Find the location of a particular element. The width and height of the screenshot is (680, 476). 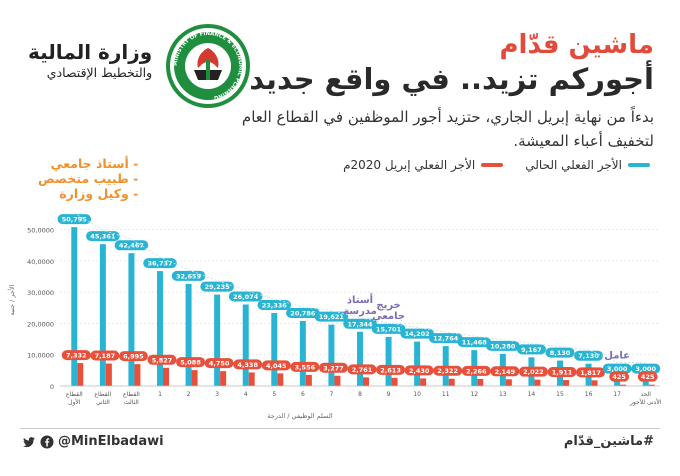

job-example-2: - طبيب متخصص is located at coordinates (88, 178).